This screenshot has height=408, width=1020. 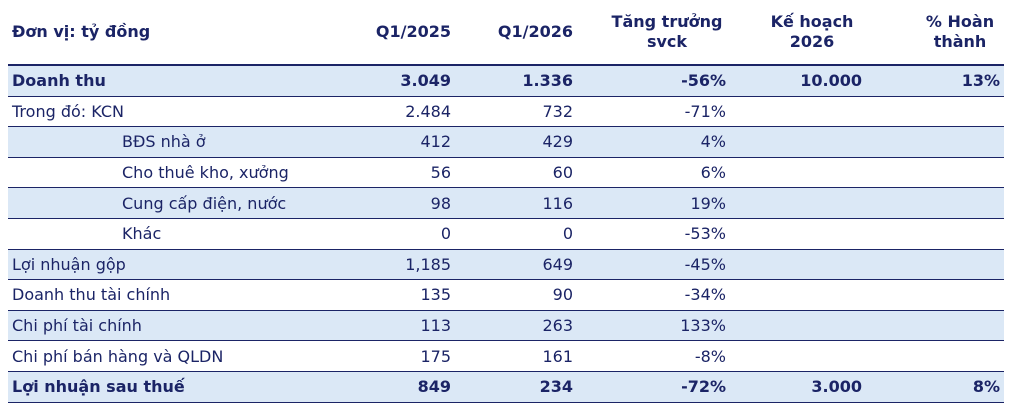 I want to click on cell: 133%, so click(x=653, y=326).